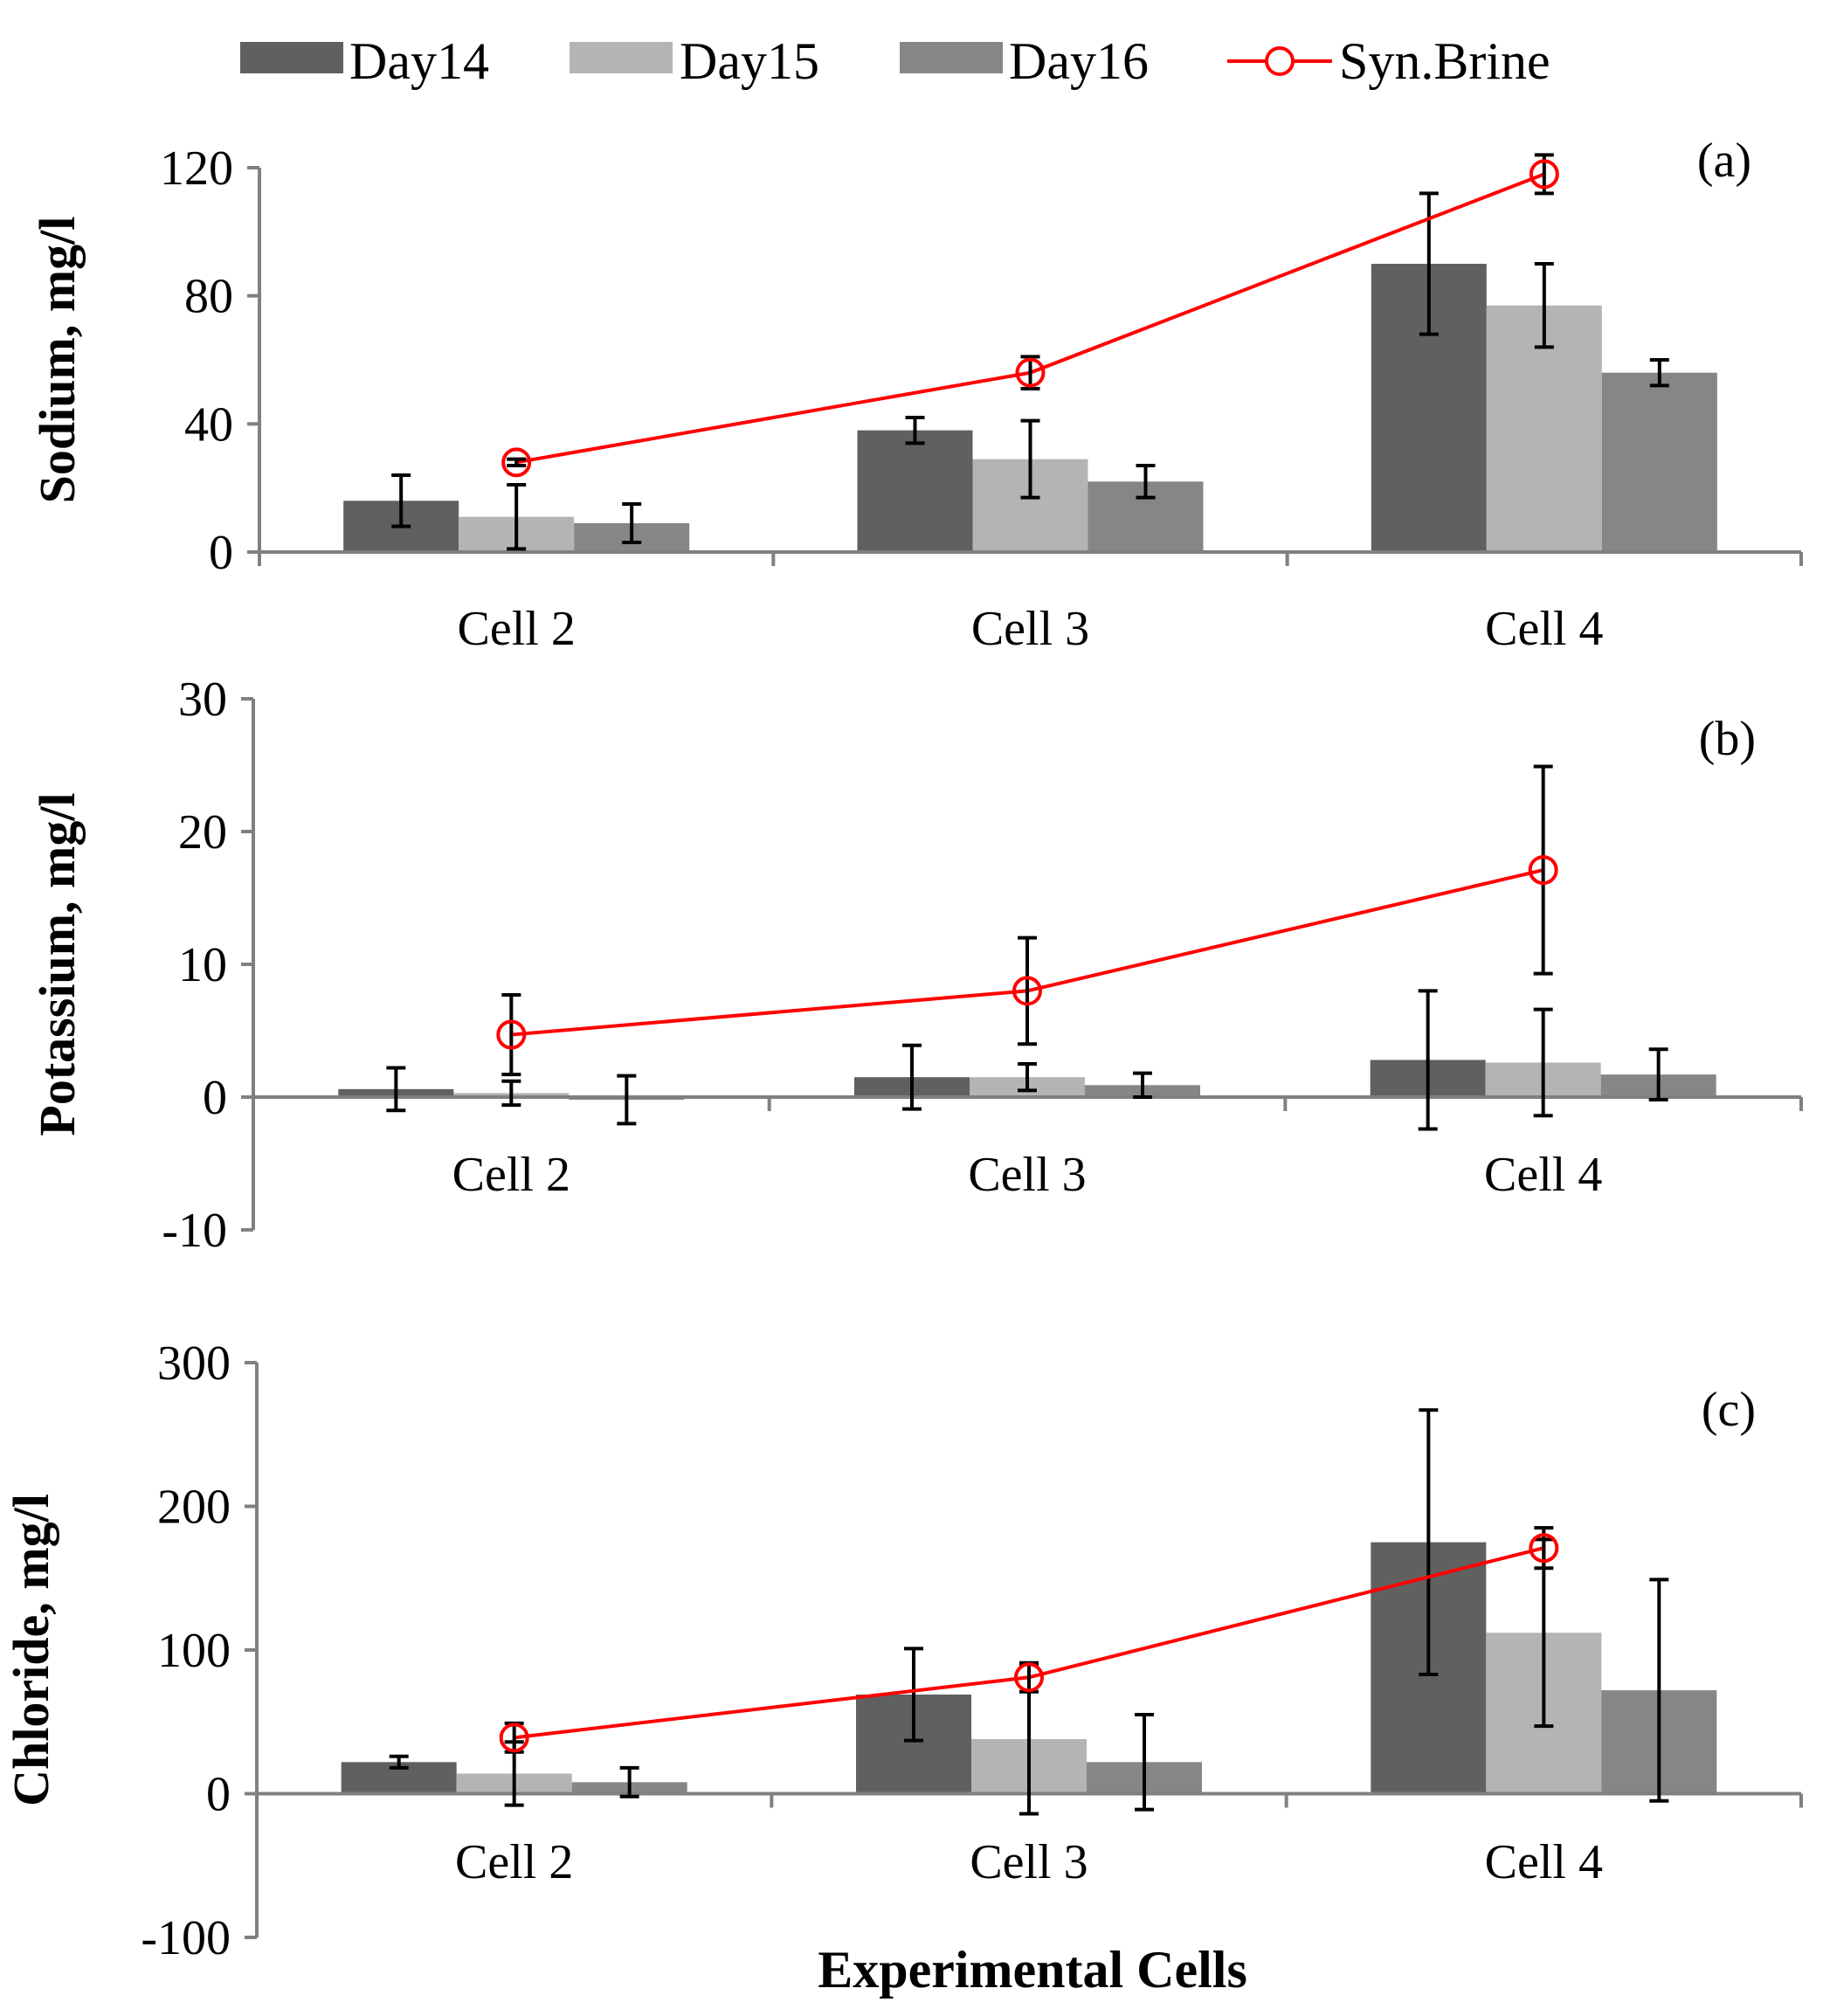 The width and height of the screenshot is (1823, 2016). I want to click on y-tick-label: 120, so click(196, 169).